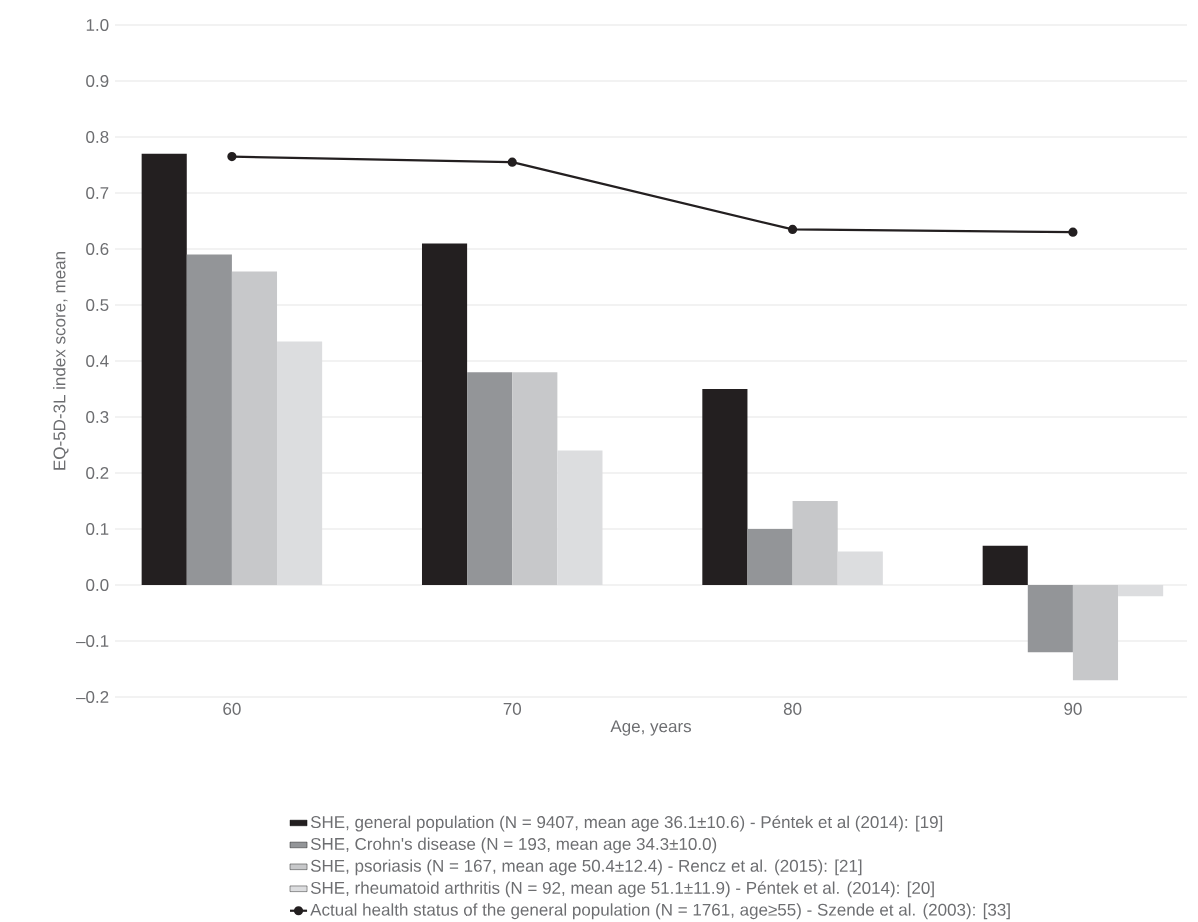 The image size is (1198, 922). Describe the element at coordinates (97, 528) in the screenshot. I see `y-tick-label: 0.1` at that location.